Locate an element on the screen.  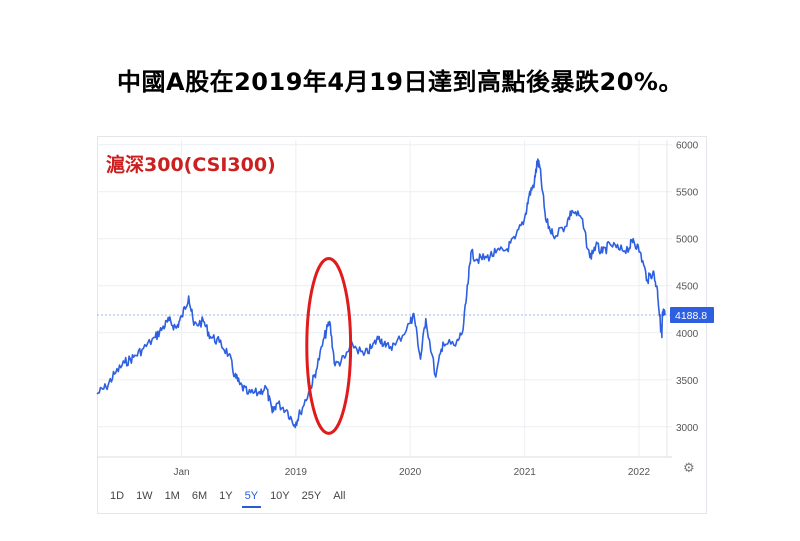
chart-series-label: 滬深300(CSI300) is located at coordinates (191, 165).